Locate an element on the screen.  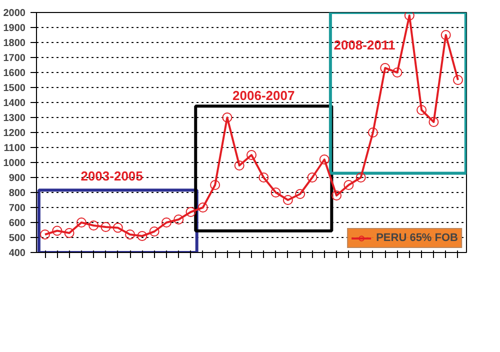
y-tick-label: 1100 is located at coordinates (15, 148).